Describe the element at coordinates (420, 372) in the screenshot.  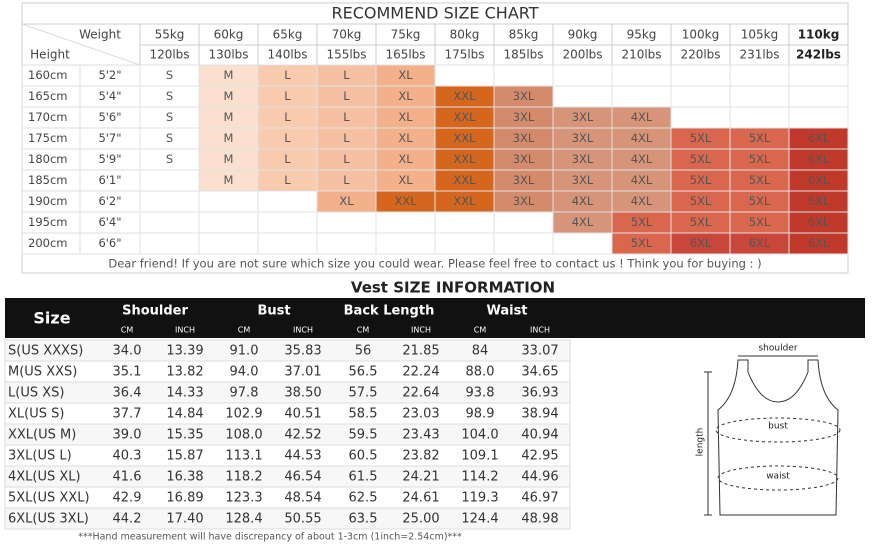
I see `vest-value: 22.24` at that location.